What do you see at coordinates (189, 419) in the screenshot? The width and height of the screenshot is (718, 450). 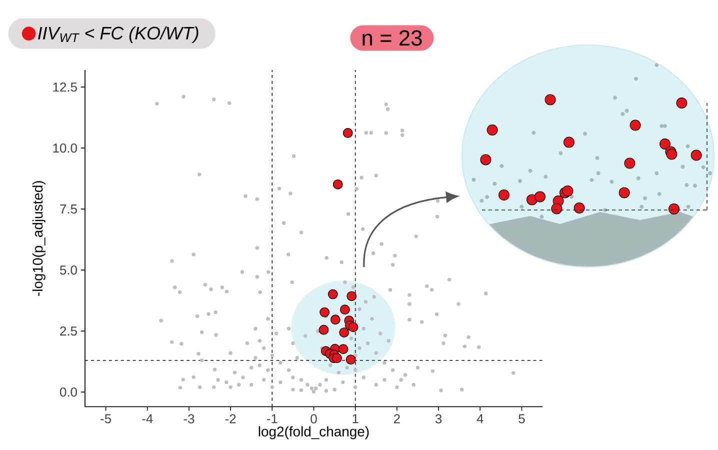 I see `x-tick-label: -3` at bounding box center [189, 419].